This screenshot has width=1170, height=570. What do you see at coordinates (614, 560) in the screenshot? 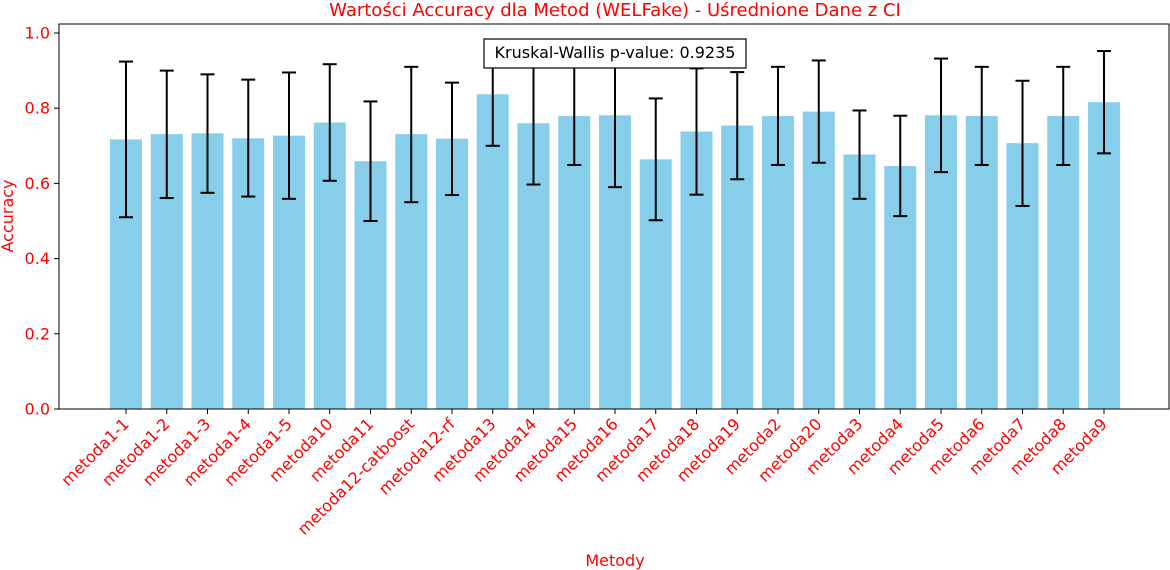
I see `x-axis-label: Metody` at bounding box center [614, 560].